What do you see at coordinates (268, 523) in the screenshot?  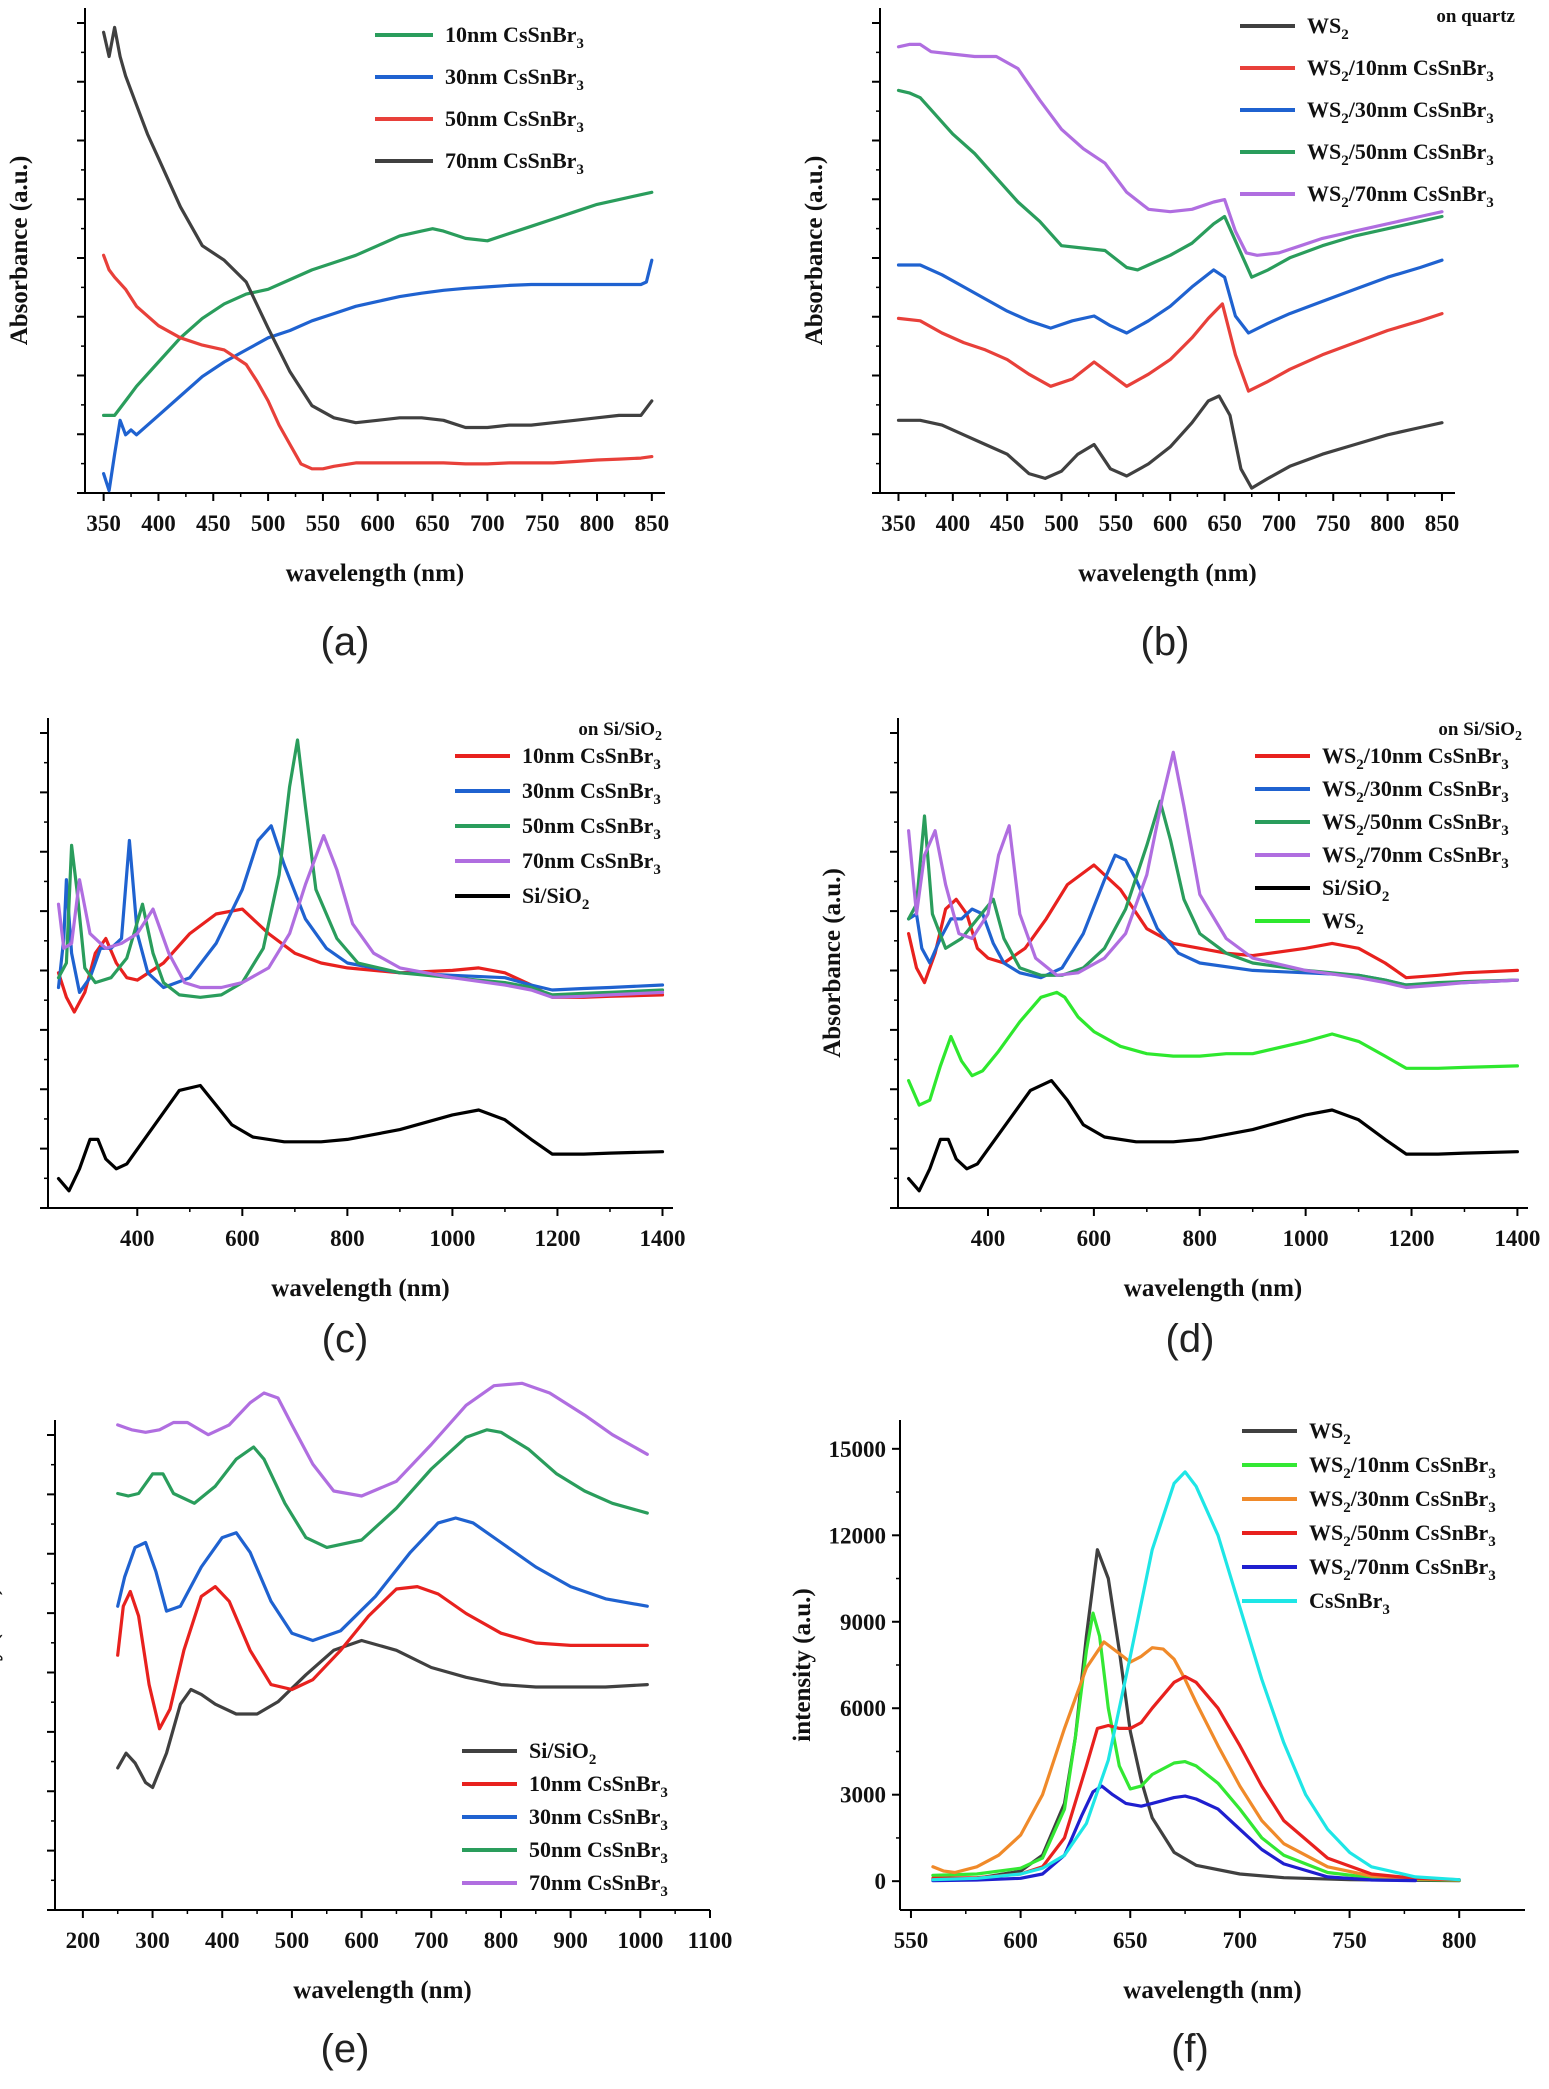 I see `x-tick-label: 500` at bounding box center [268, 523].